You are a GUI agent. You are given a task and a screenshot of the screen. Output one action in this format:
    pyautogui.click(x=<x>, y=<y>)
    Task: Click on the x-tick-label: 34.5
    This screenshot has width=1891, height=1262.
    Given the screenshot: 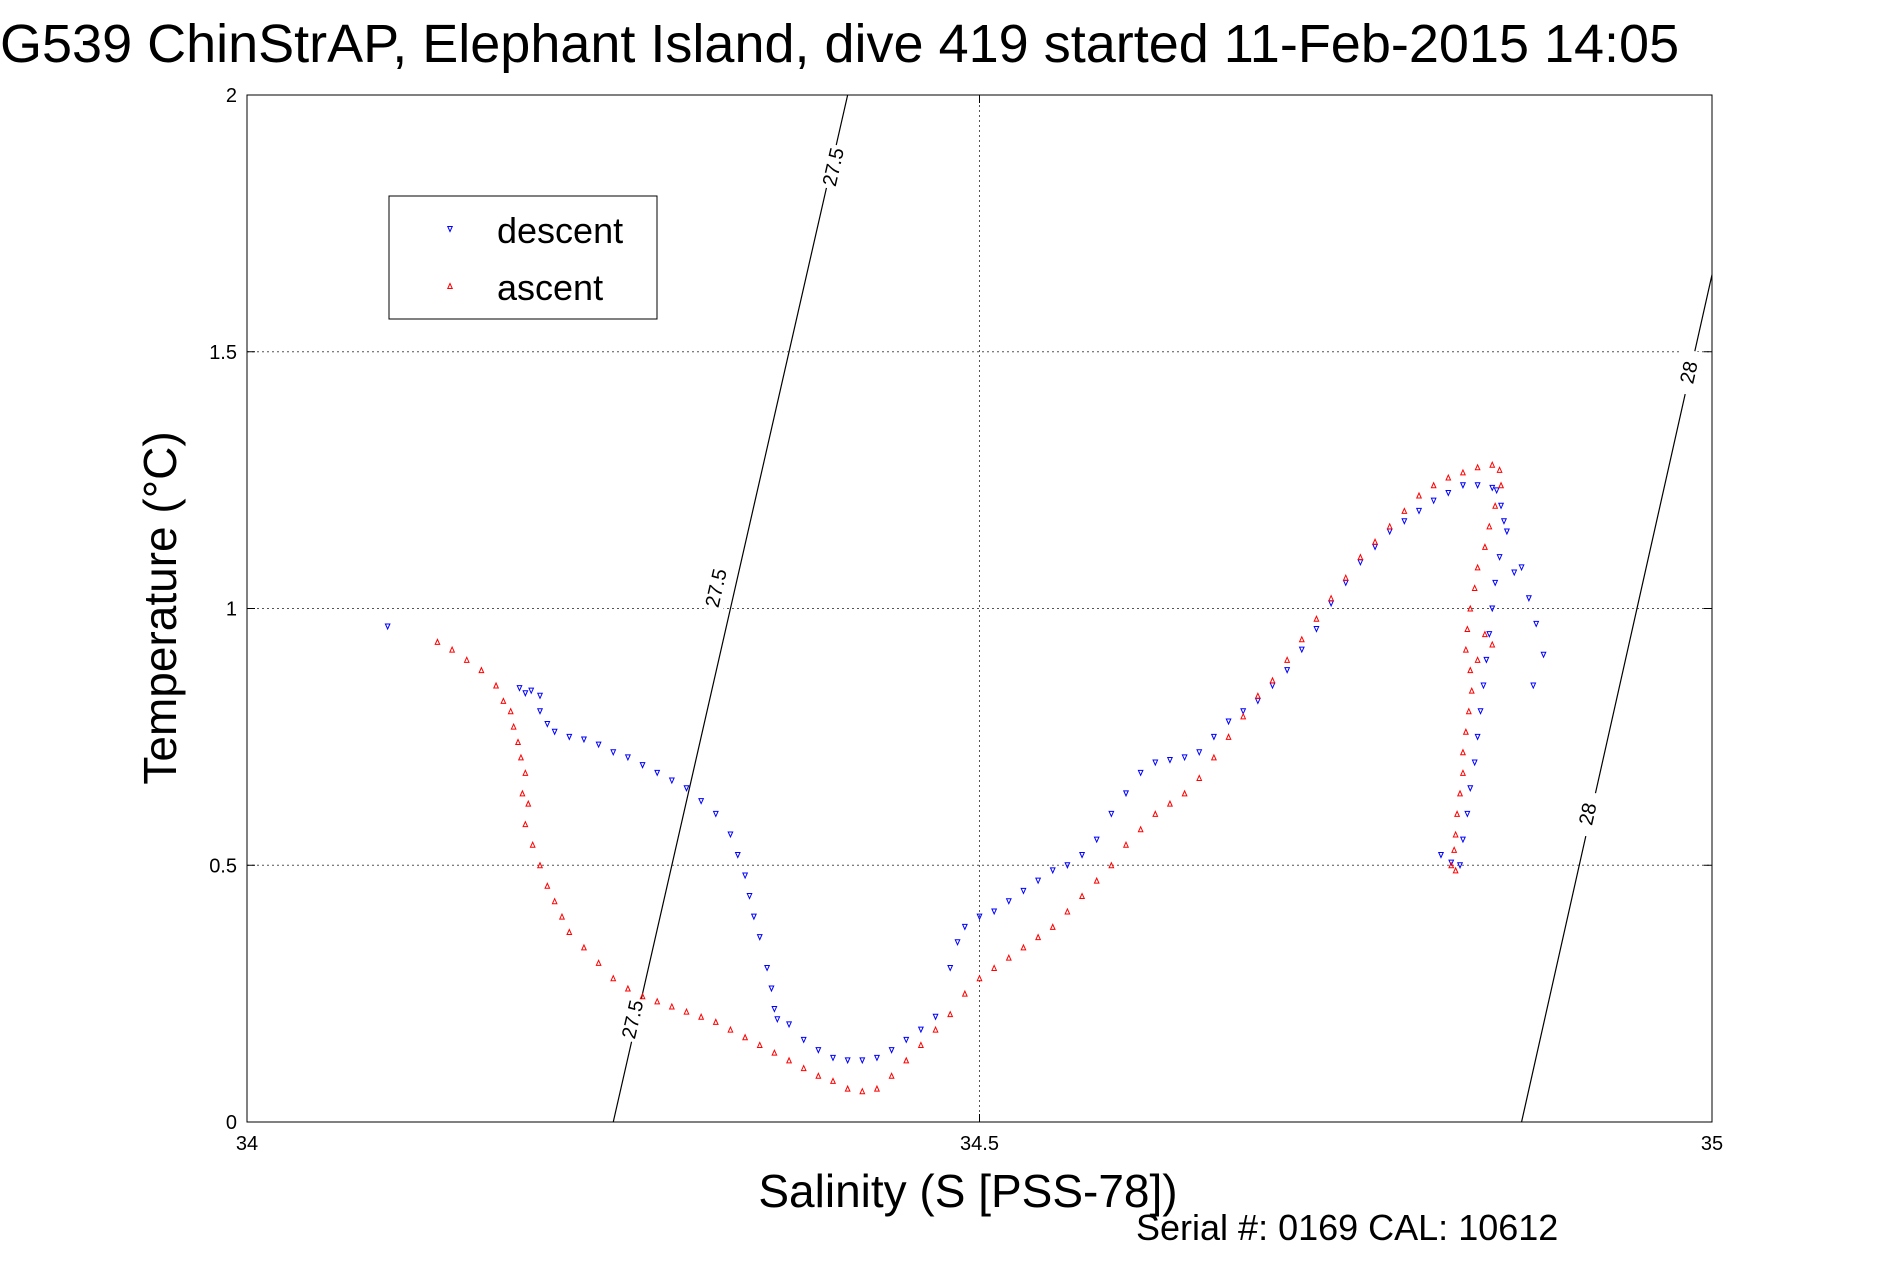 What is the action you would take?
    pyautogui.click(x=979, y=1144)
    